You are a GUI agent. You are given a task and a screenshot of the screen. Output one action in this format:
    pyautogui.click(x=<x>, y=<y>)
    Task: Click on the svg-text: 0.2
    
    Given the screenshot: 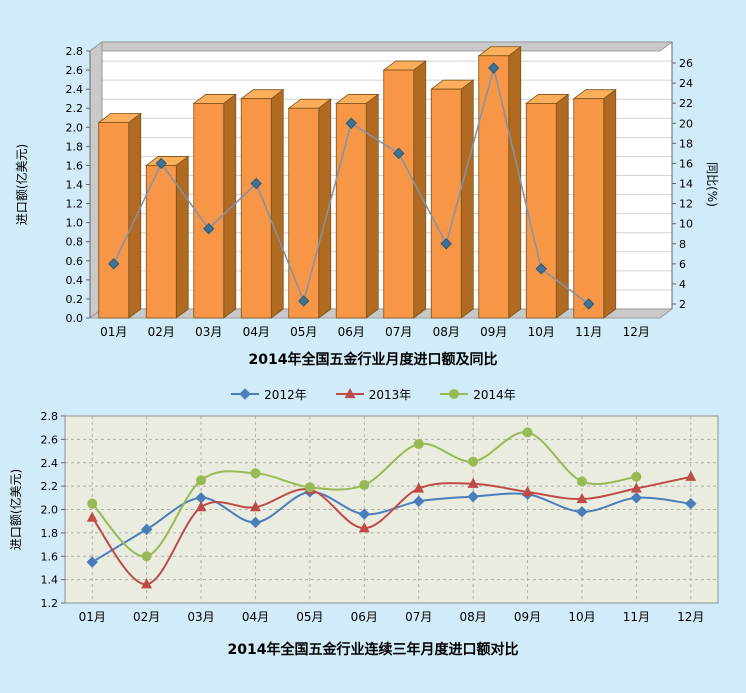 What is the action you would take?
    pyautogui.click(x=75, y=299)
    